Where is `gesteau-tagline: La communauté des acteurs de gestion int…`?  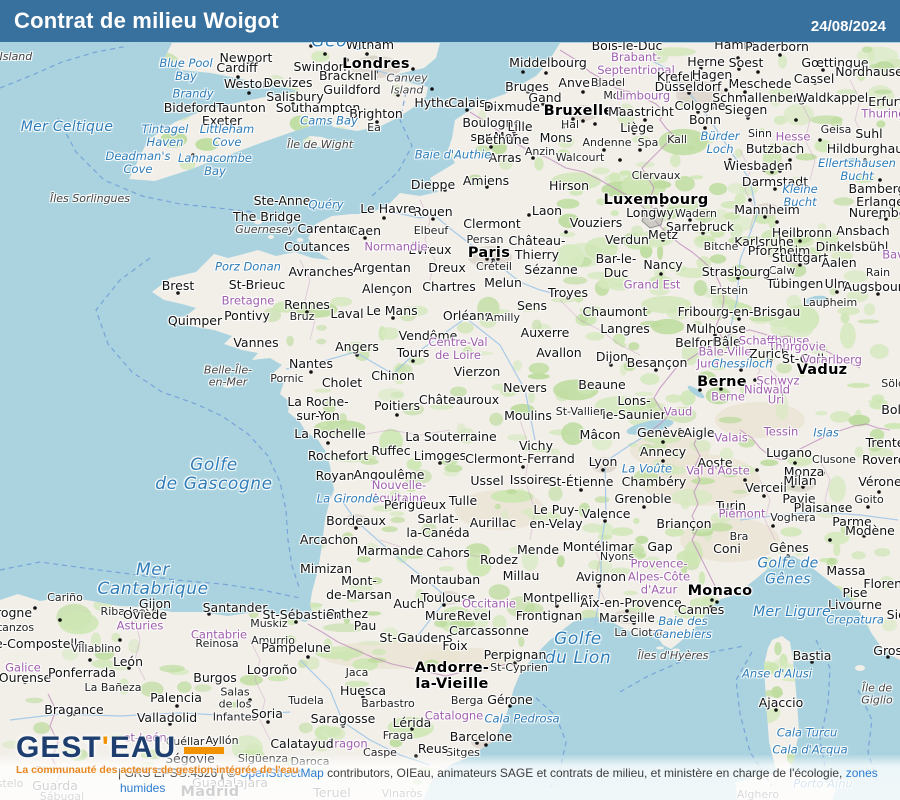 gesteau-tagline: La communauté des acteurs de gestion int… is located at coordinates (157, 770).